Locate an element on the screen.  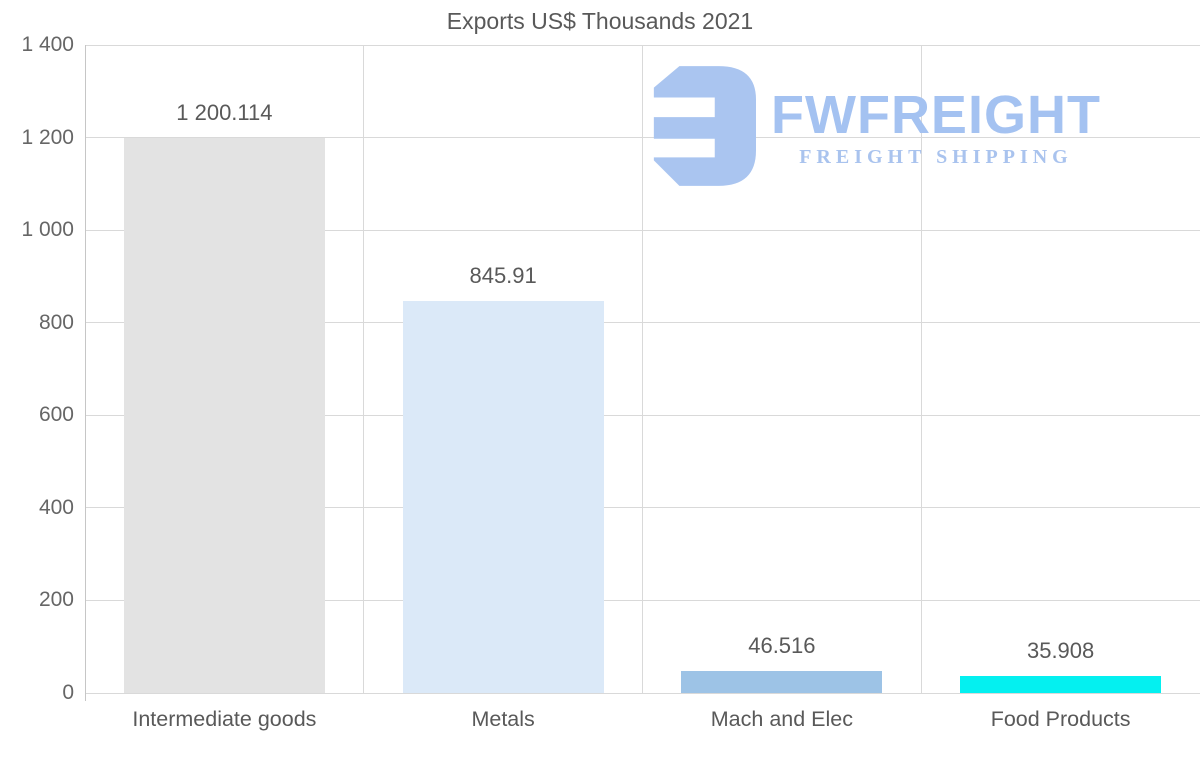
bar-food-products is located at coordinates (1061, 684).